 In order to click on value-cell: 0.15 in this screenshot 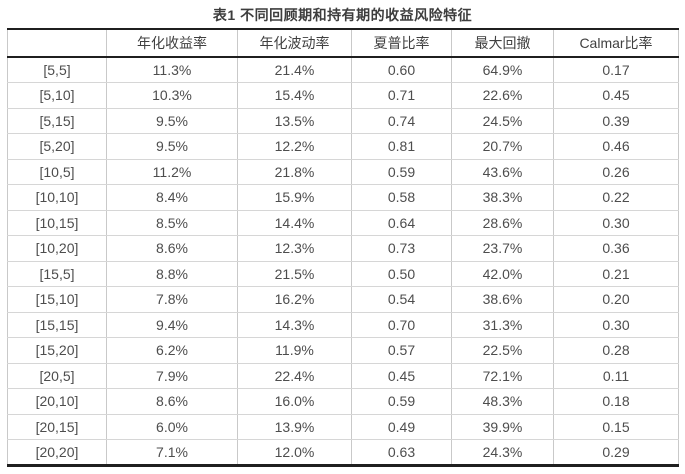, I will do `click(616, 426)`.